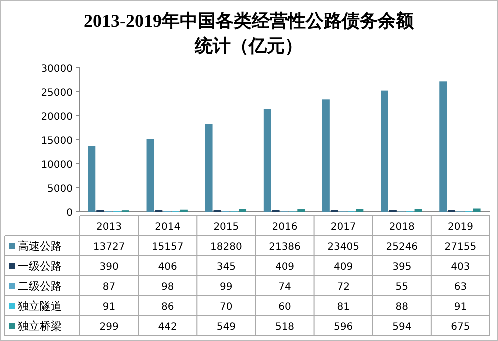 Image resolution: width=498 pixels, height=341 pixels. Describe the element at coordinates (69, 213) in the screenshot. I see `y-tick-label: 0` at that location.